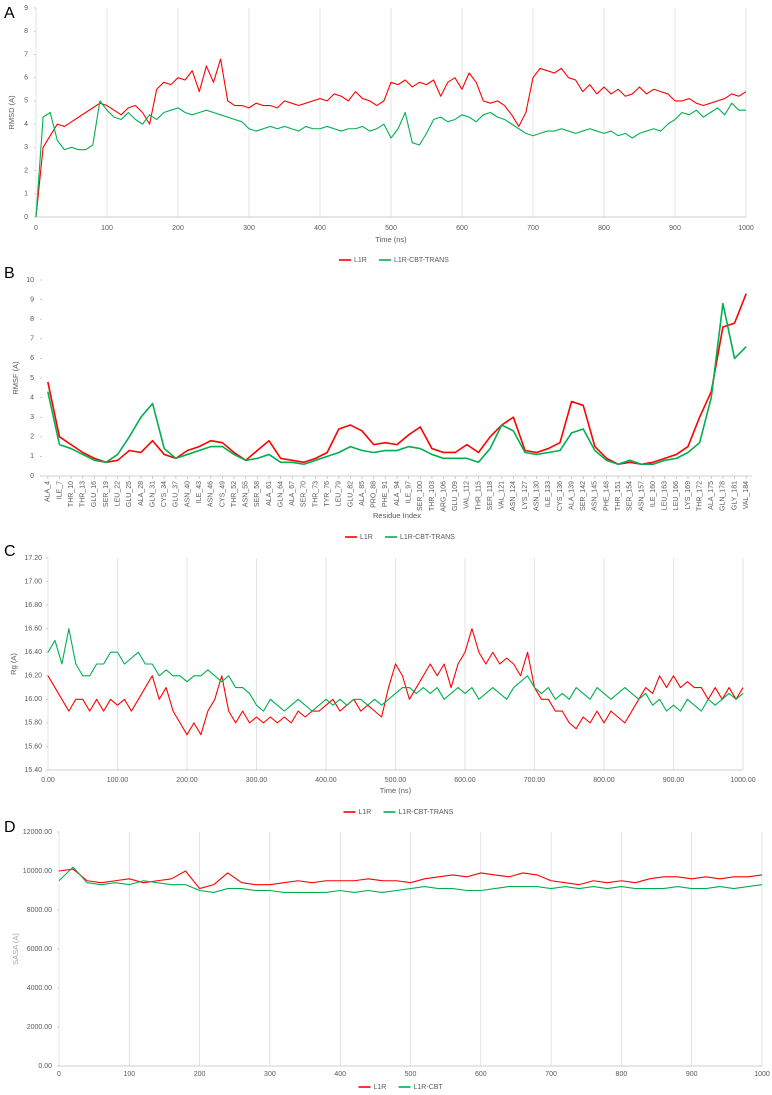 The width and height of the screenshot is (772, 1095). What do you see at coordinates (39, 910) in the screenshot?
I see `y-tick-label: 8000.00` at bounding box center [39, 910].